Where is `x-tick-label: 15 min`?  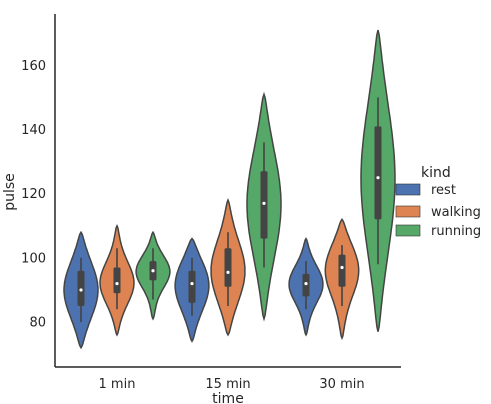
x-tick-label: 15 min is located at coordinates (227, 384).